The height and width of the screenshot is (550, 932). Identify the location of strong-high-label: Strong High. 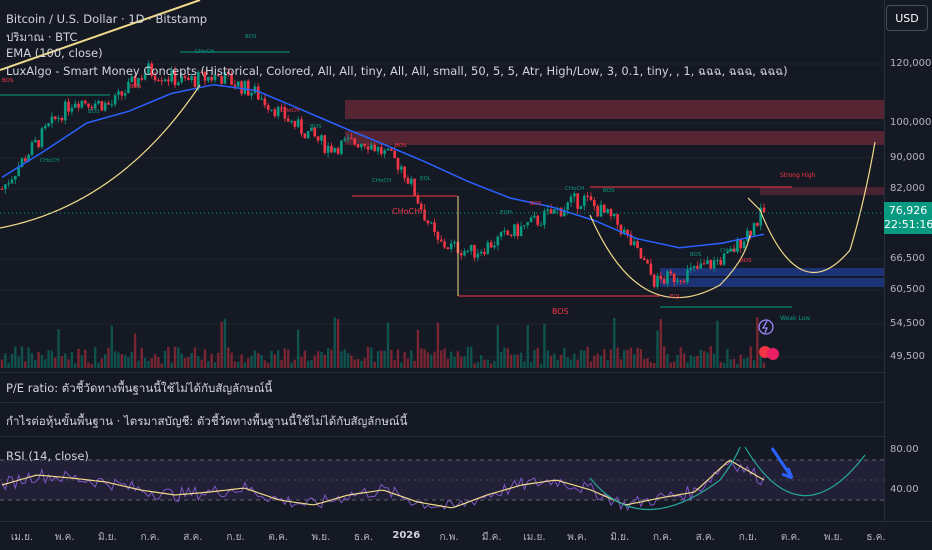
(798, 175).